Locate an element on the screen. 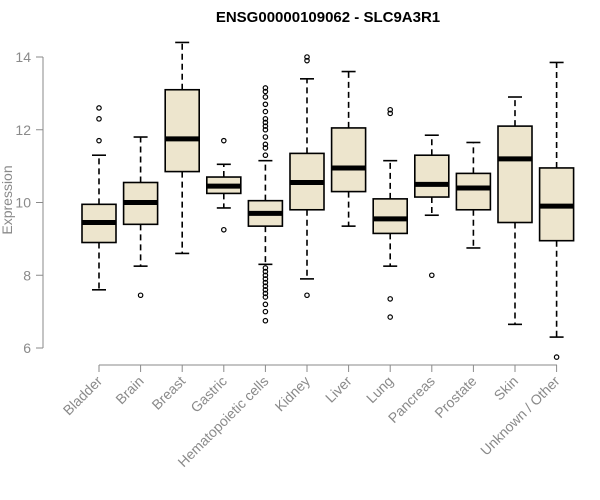  y-axis-label: Expression is located at coordinates (7, 199).